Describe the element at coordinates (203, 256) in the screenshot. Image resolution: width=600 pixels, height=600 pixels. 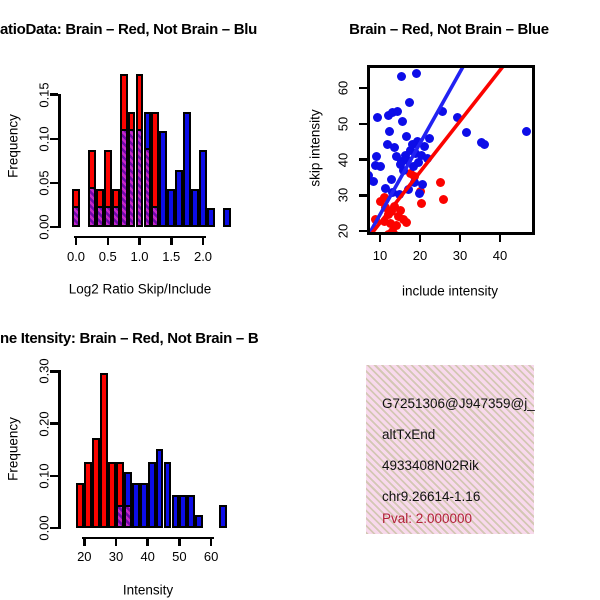
I see `x-tick-label: 2.0` at that location.